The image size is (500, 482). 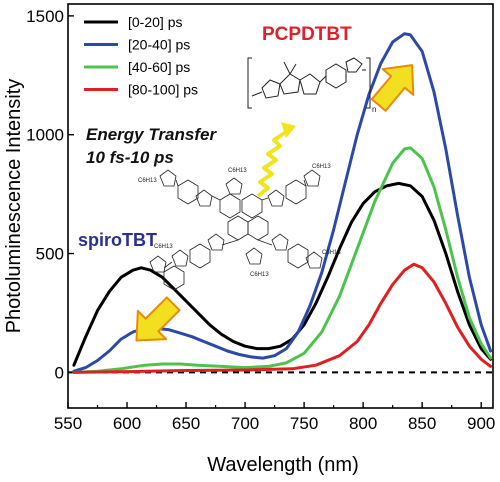 I want to click on legend-label: [80-100] ps, so click(x=163, y=90).